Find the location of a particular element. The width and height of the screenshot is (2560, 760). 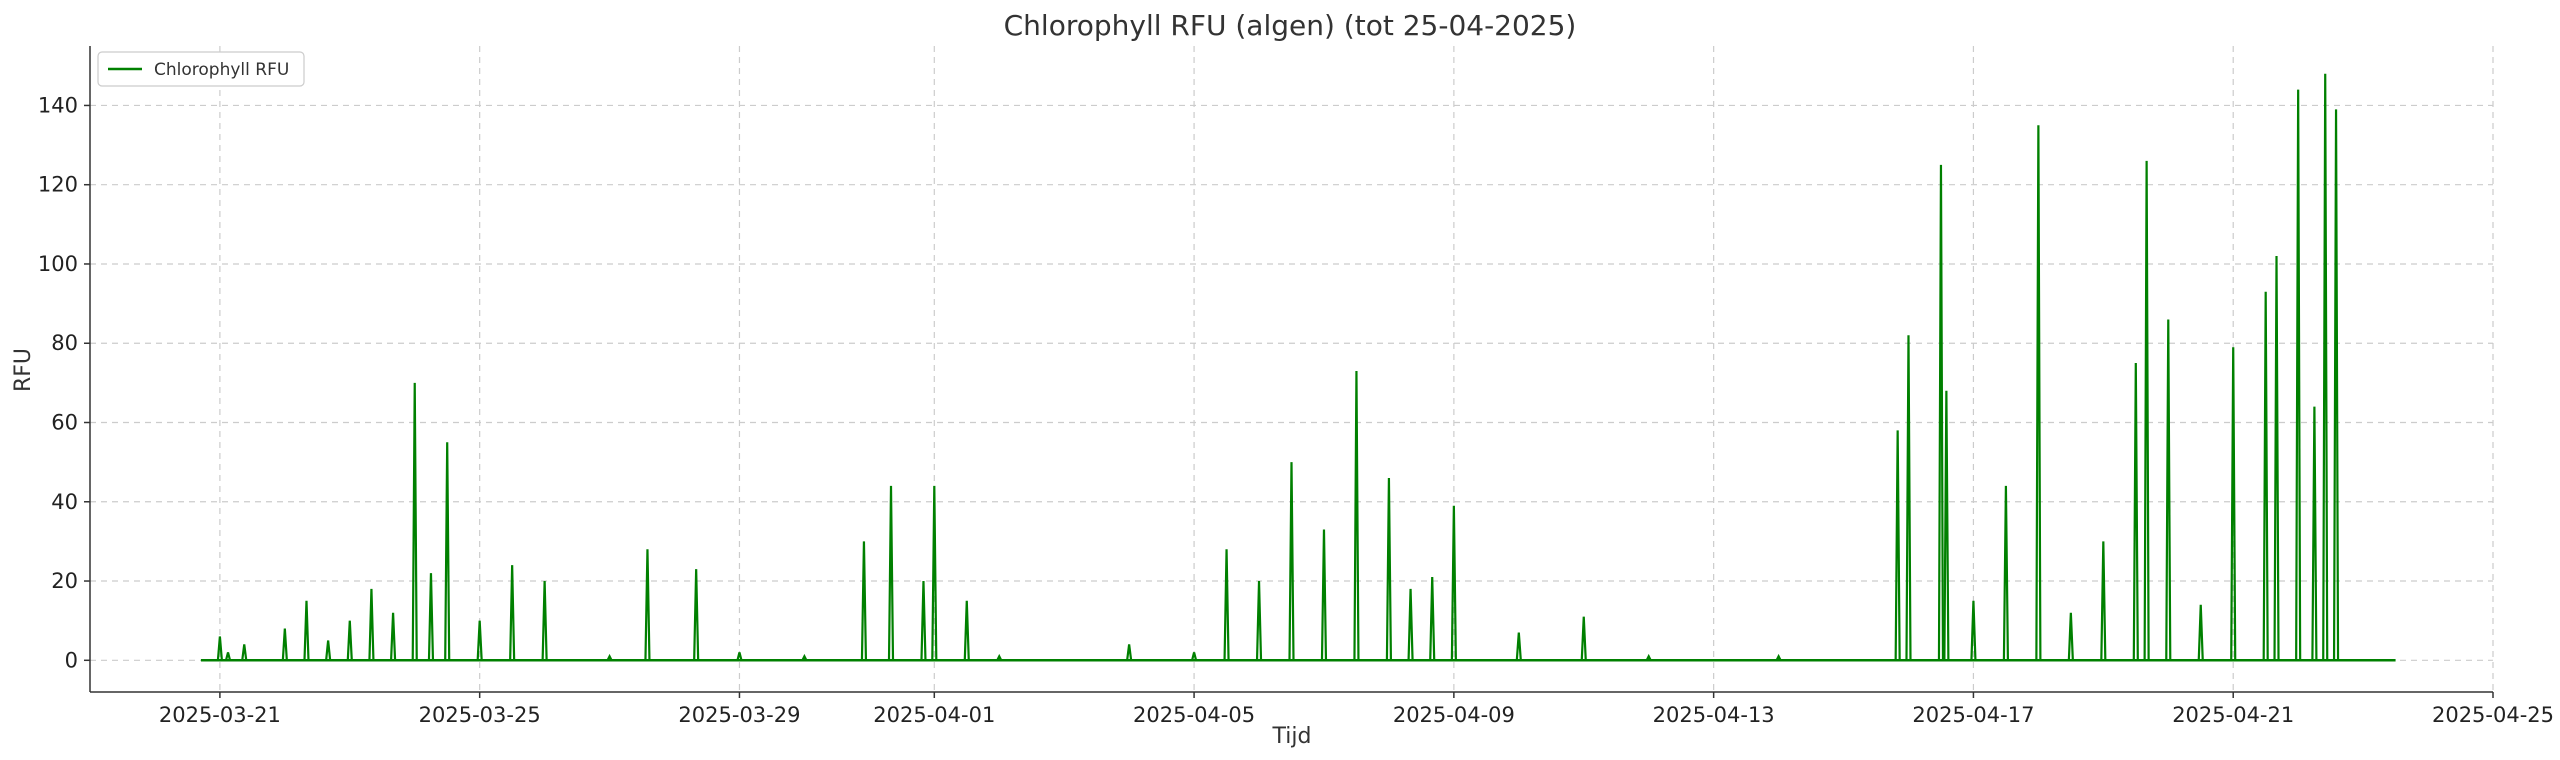

x-tick-label-5: 2025-04-09 is located at coordinates (1454, 715).